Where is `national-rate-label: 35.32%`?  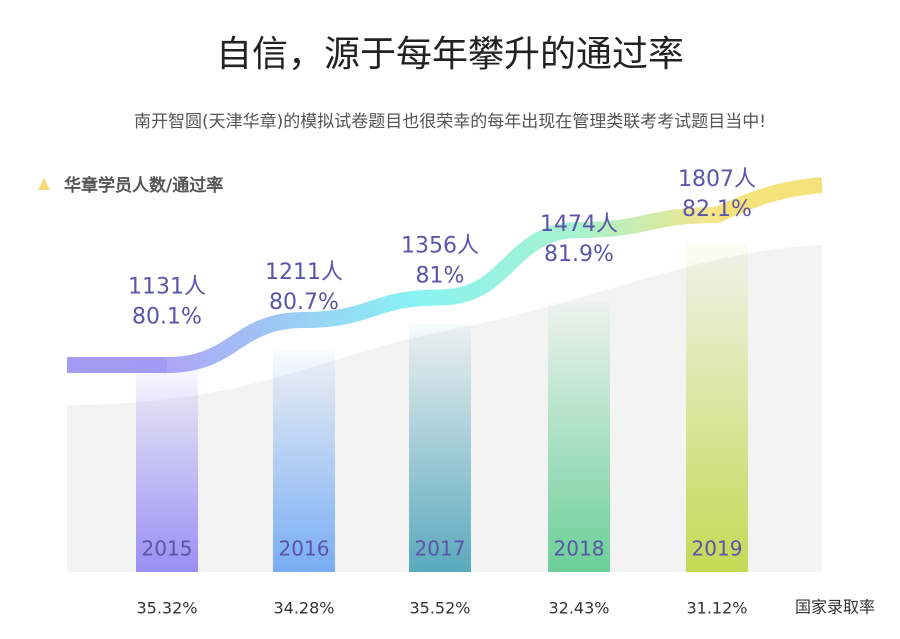
national-rate-label: 35.32% is located at coordinates (166, 608).